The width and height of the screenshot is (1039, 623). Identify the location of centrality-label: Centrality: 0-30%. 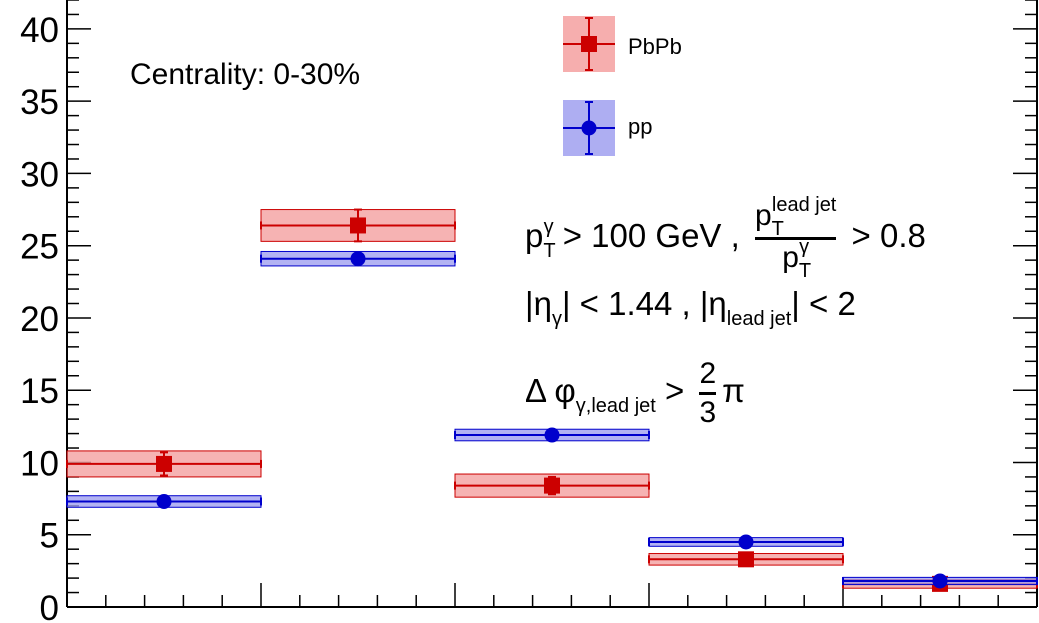
(245, 74).